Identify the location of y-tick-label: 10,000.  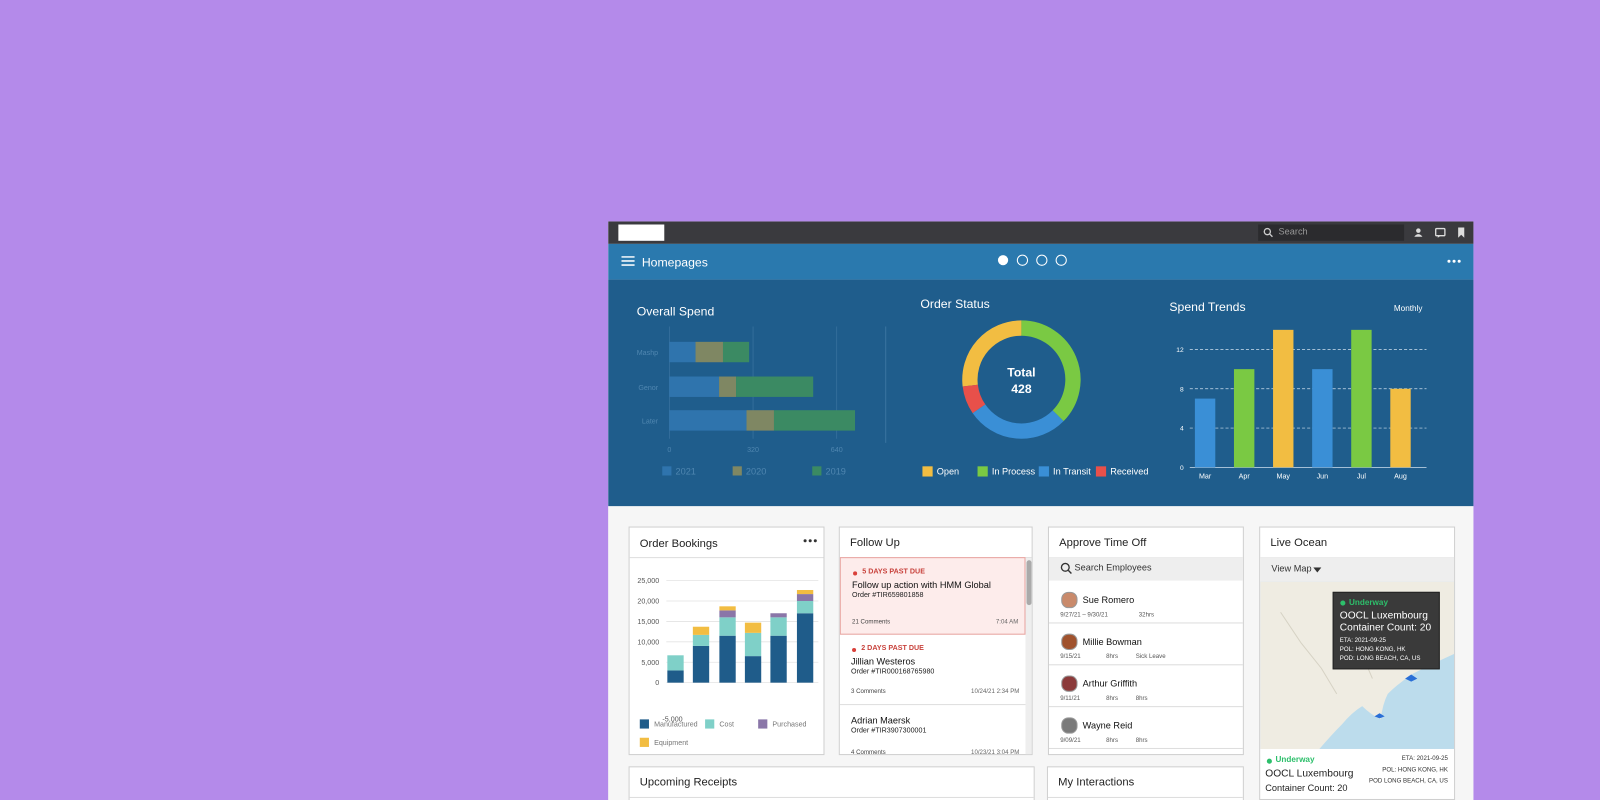
(648, 642).